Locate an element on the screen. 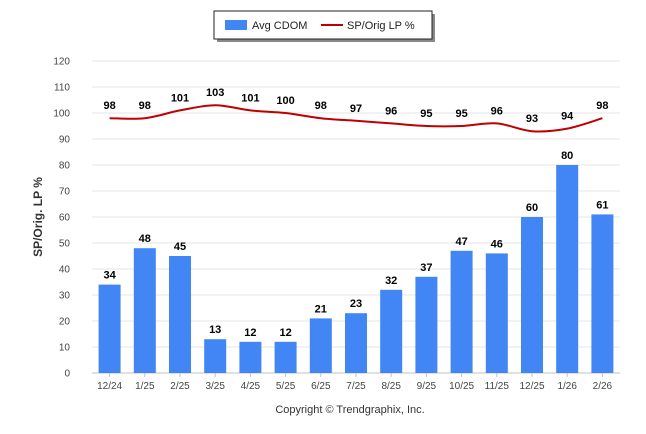 The height and width of the screenshot is (434, 646). bar-data-label: 21 is located at coordinates (321, 309).